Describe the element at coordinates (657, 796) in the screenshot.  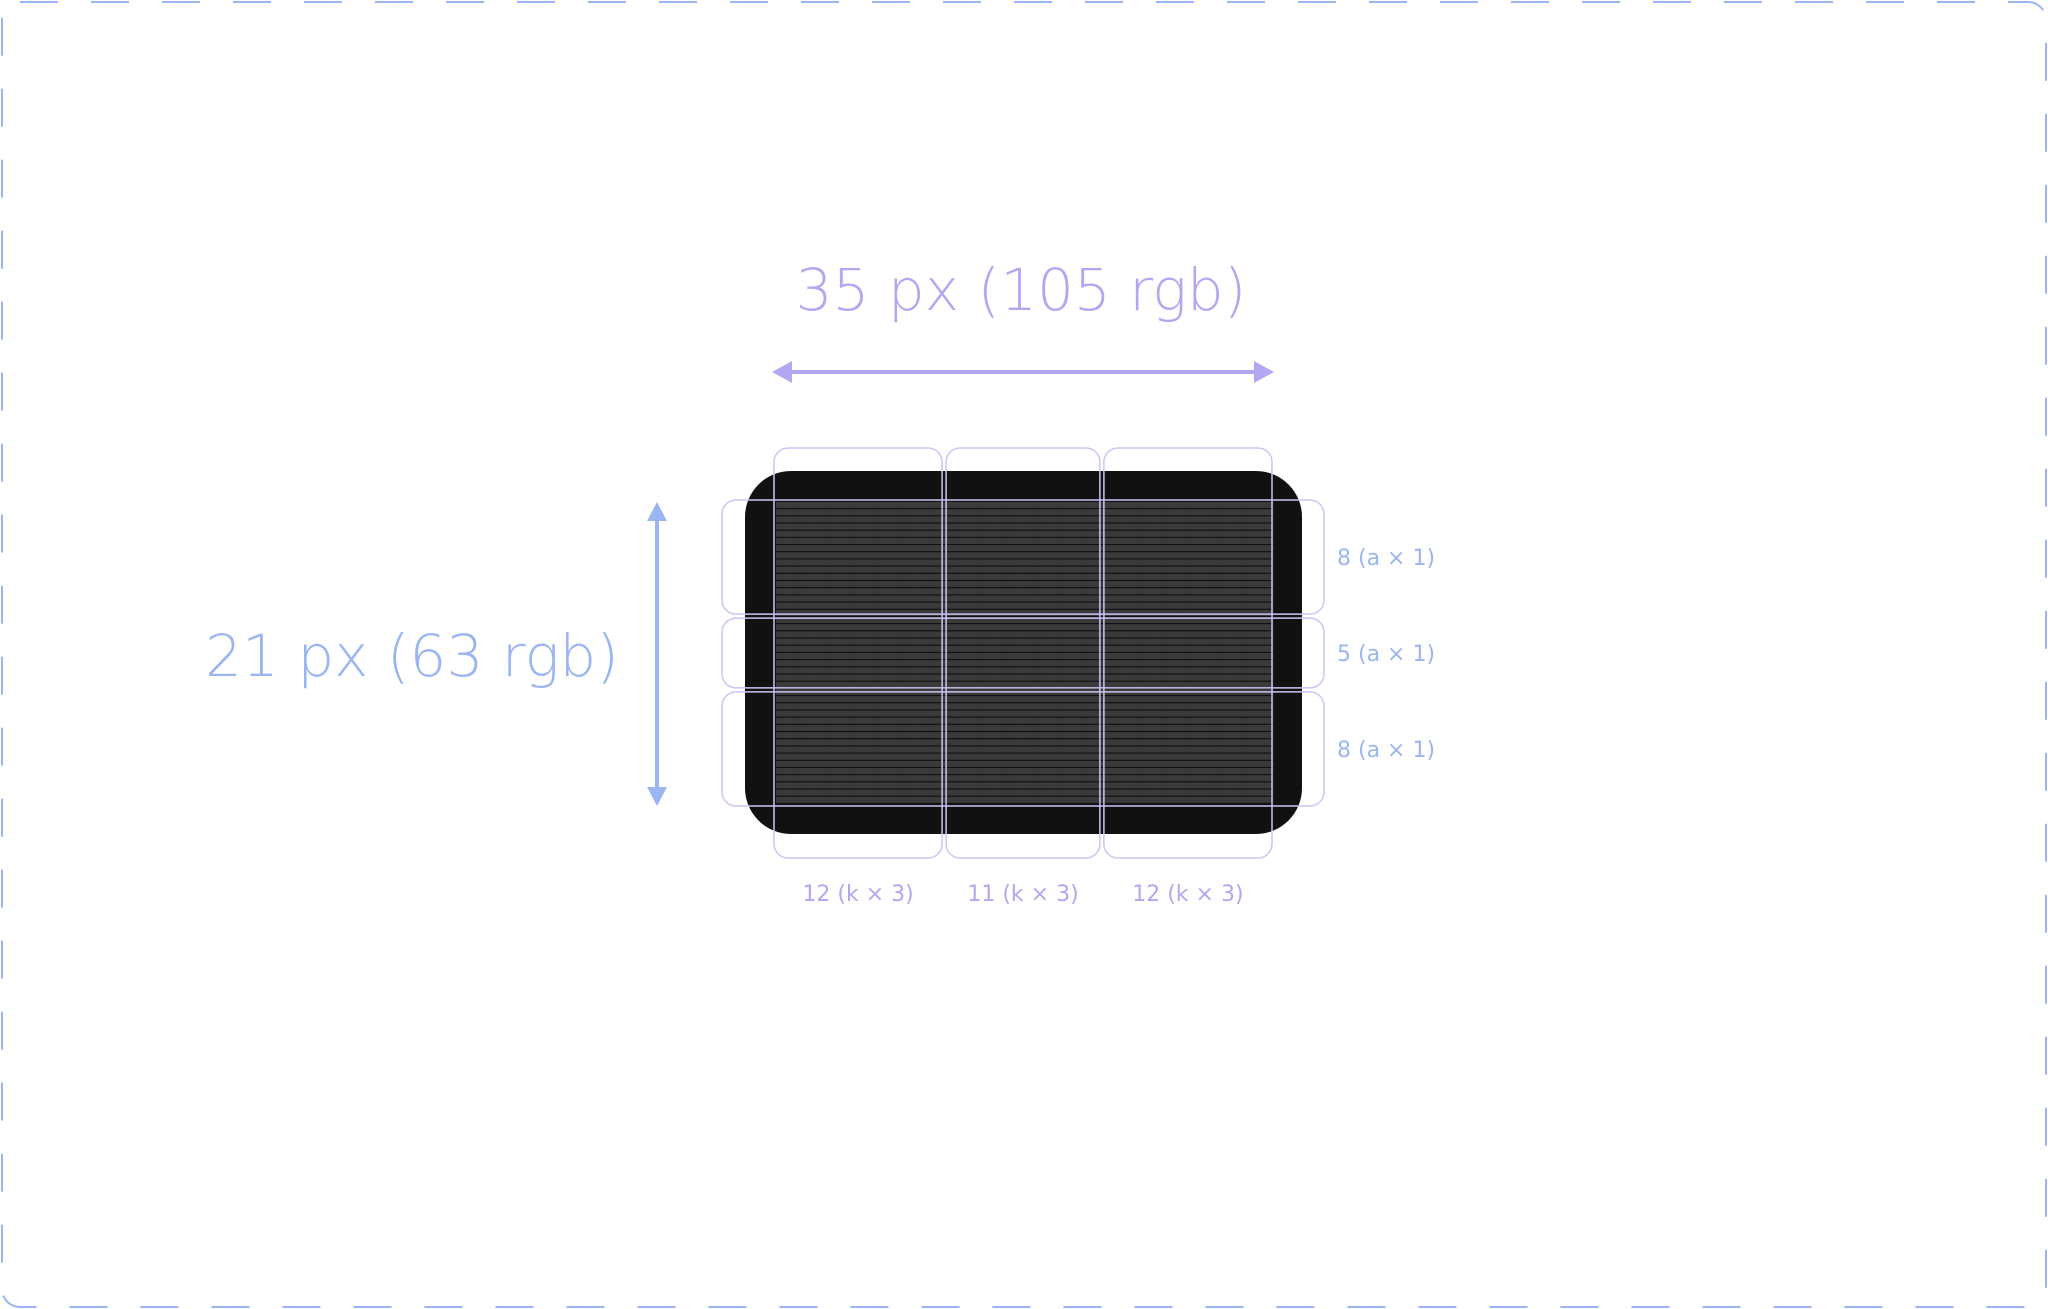
I see `arrow-down-icon` at that location.